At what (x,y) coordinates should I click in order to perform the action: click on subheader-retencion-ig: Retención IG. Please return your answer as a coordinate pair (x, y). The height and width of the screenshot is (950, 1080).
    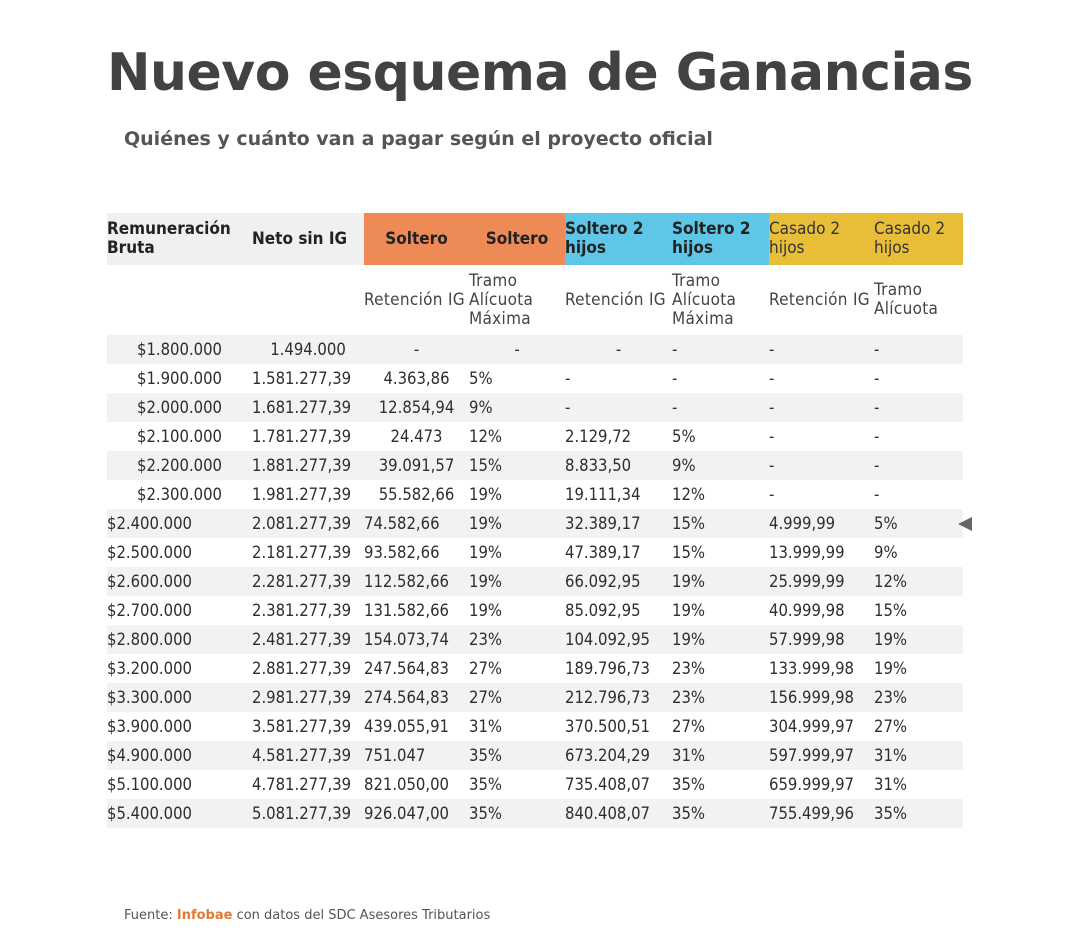
    Looking at the image, I should click on (819, 299).